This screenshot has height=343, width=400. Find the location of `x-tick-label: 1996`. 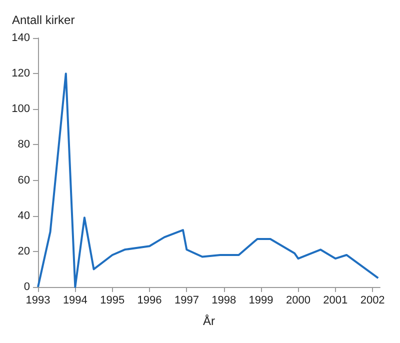

x-tick-label: 1996 is located at coordinates (149, 300).